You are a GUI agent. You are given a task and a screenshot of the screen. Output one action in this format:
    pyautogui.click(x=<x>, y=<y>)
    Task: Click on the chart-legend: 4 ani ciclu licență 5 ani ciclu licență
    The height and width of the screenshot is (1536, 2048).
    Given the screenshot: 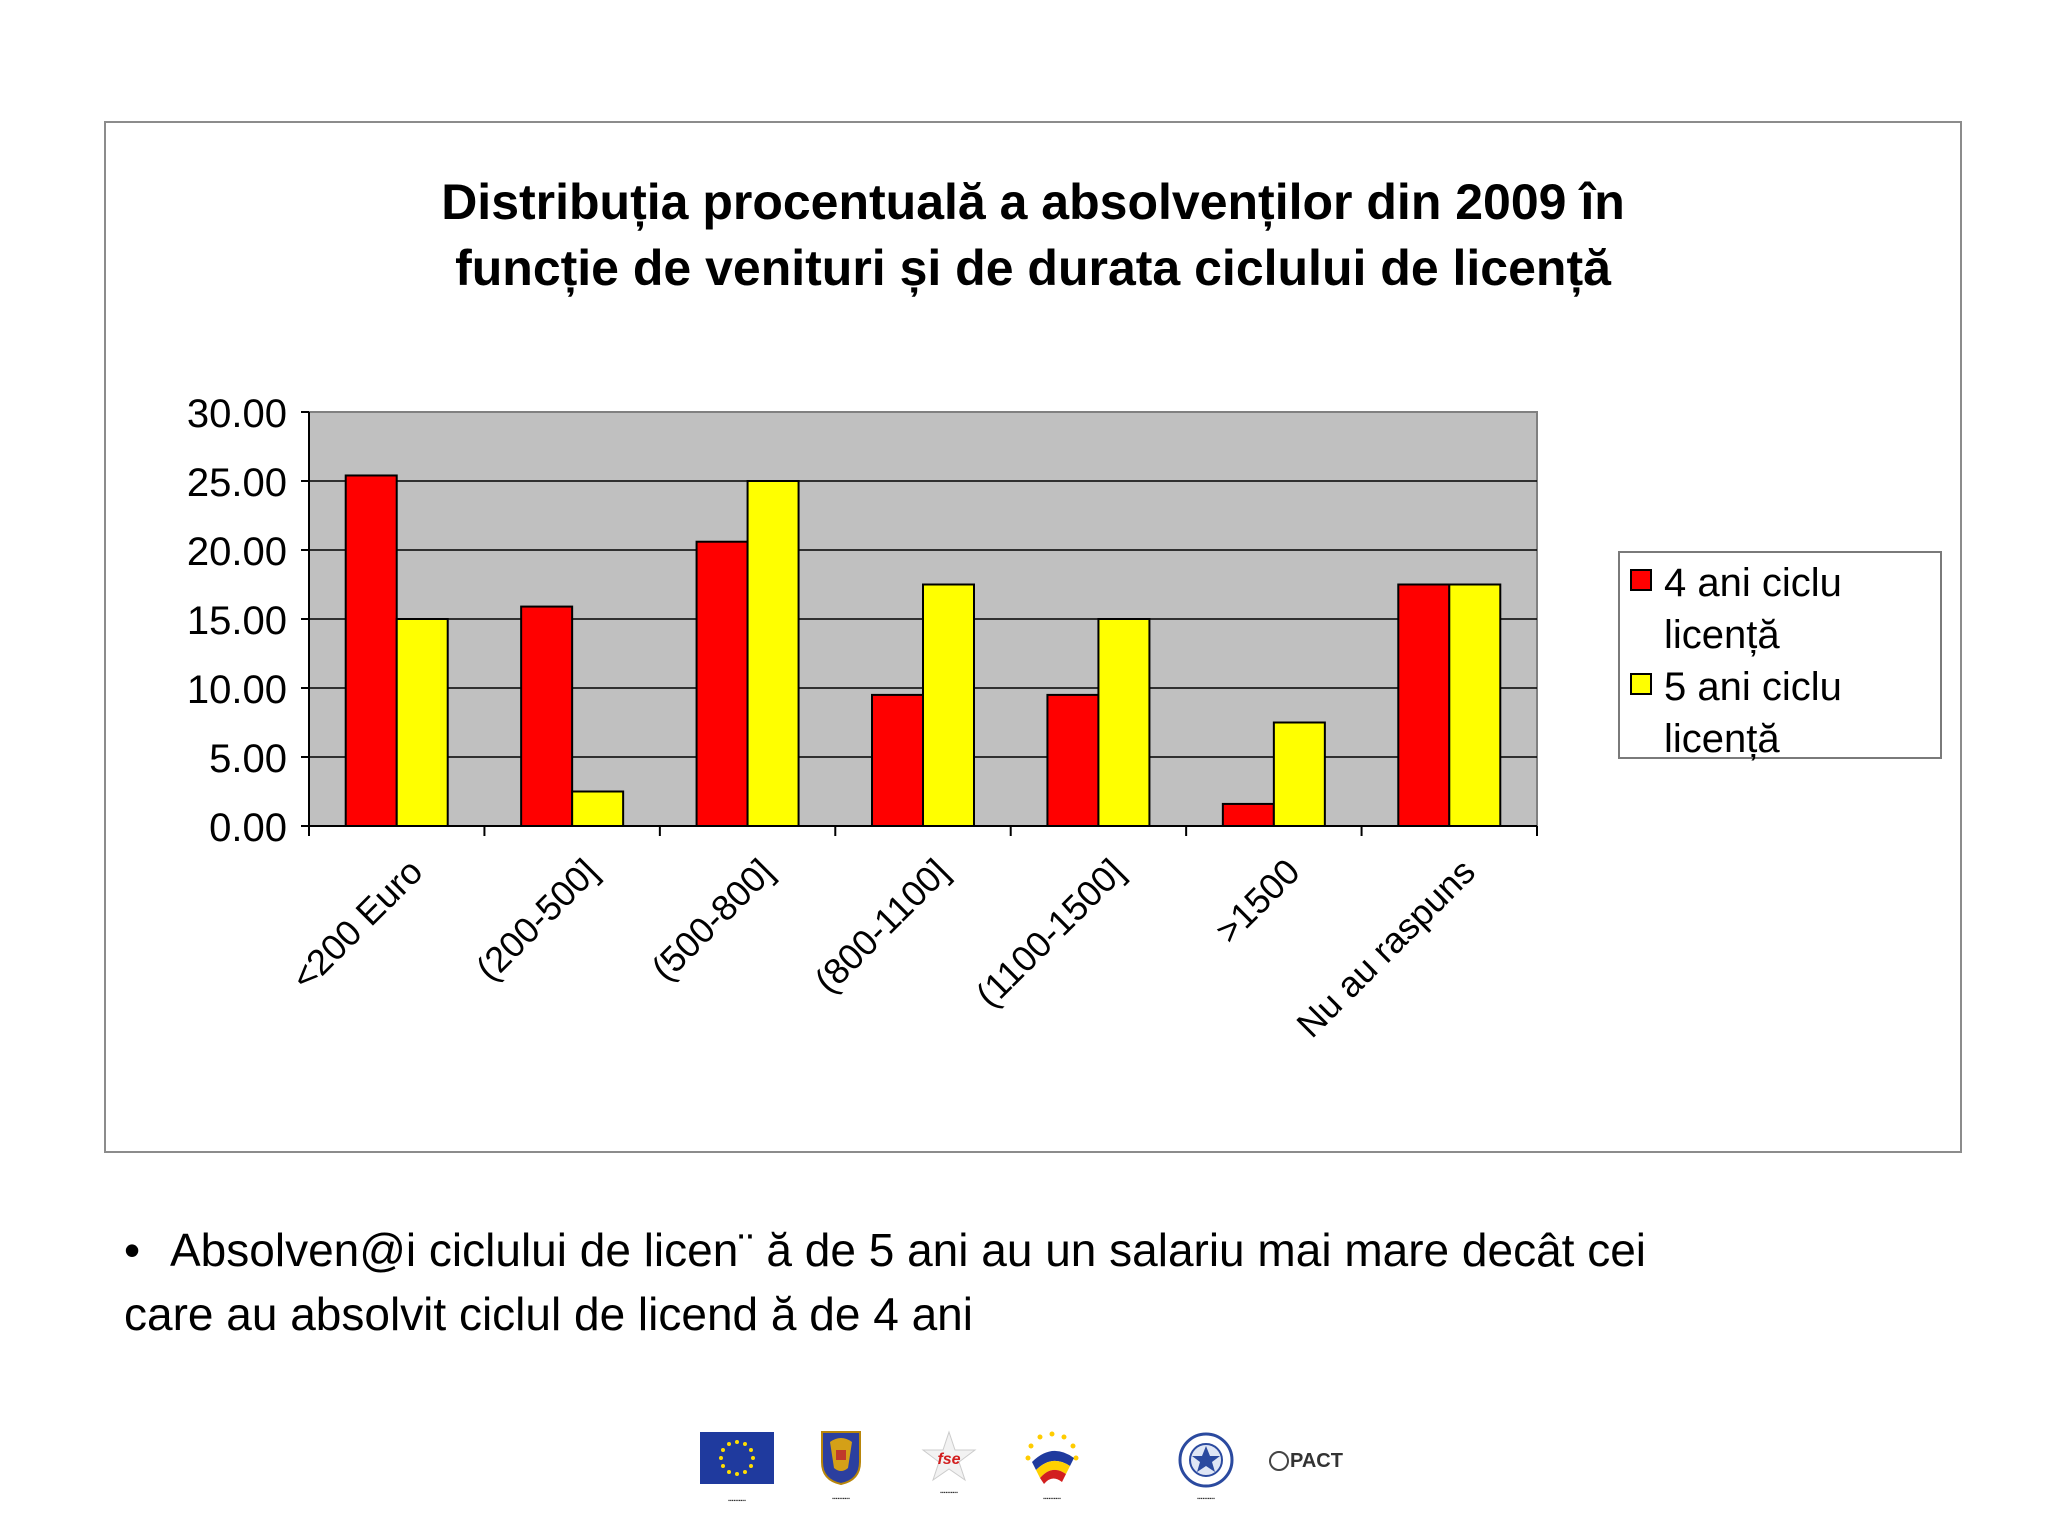 What is the action you would take?
    pyautogui.click(x=1780, y=656)
    